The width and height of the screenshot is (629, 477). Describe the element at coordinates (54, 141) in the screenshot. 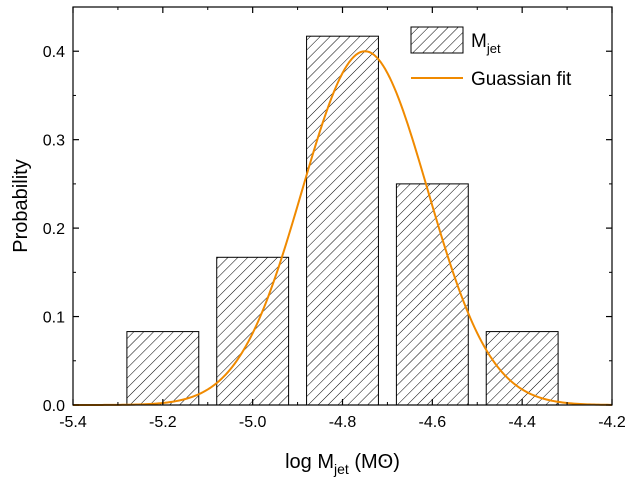

I see `y-tick-label: 0.3` at that location.